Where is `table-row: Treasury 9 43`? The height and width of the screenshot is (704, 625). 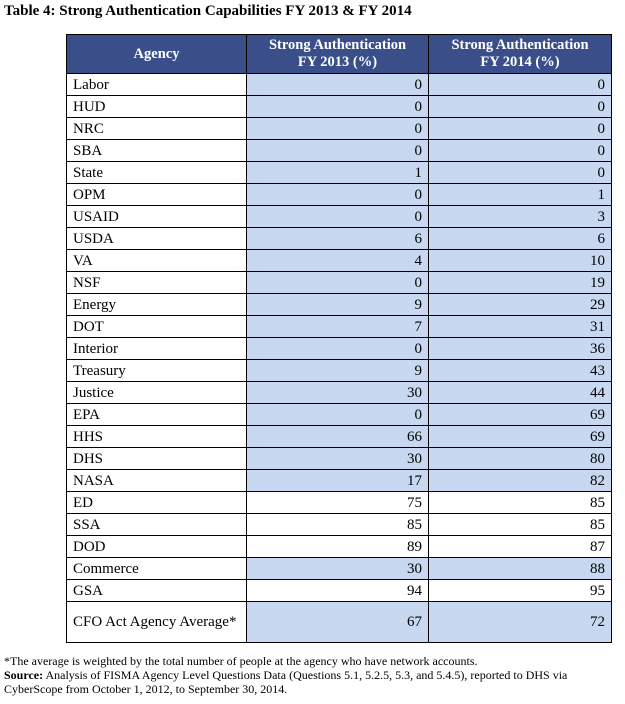
table-row: Treasury 9 43 is located at coordinates (339, 370).